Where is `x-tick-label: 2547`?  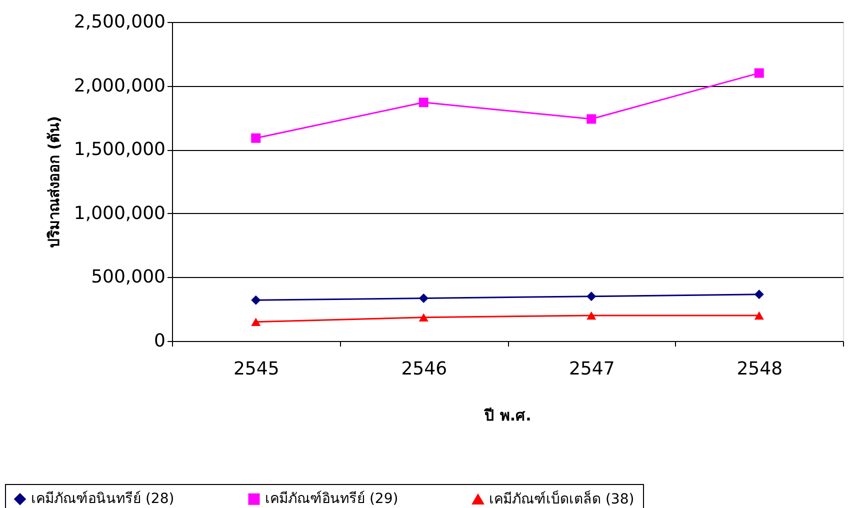 x-tick-label: 2547 is located at coordinates (591, 369).